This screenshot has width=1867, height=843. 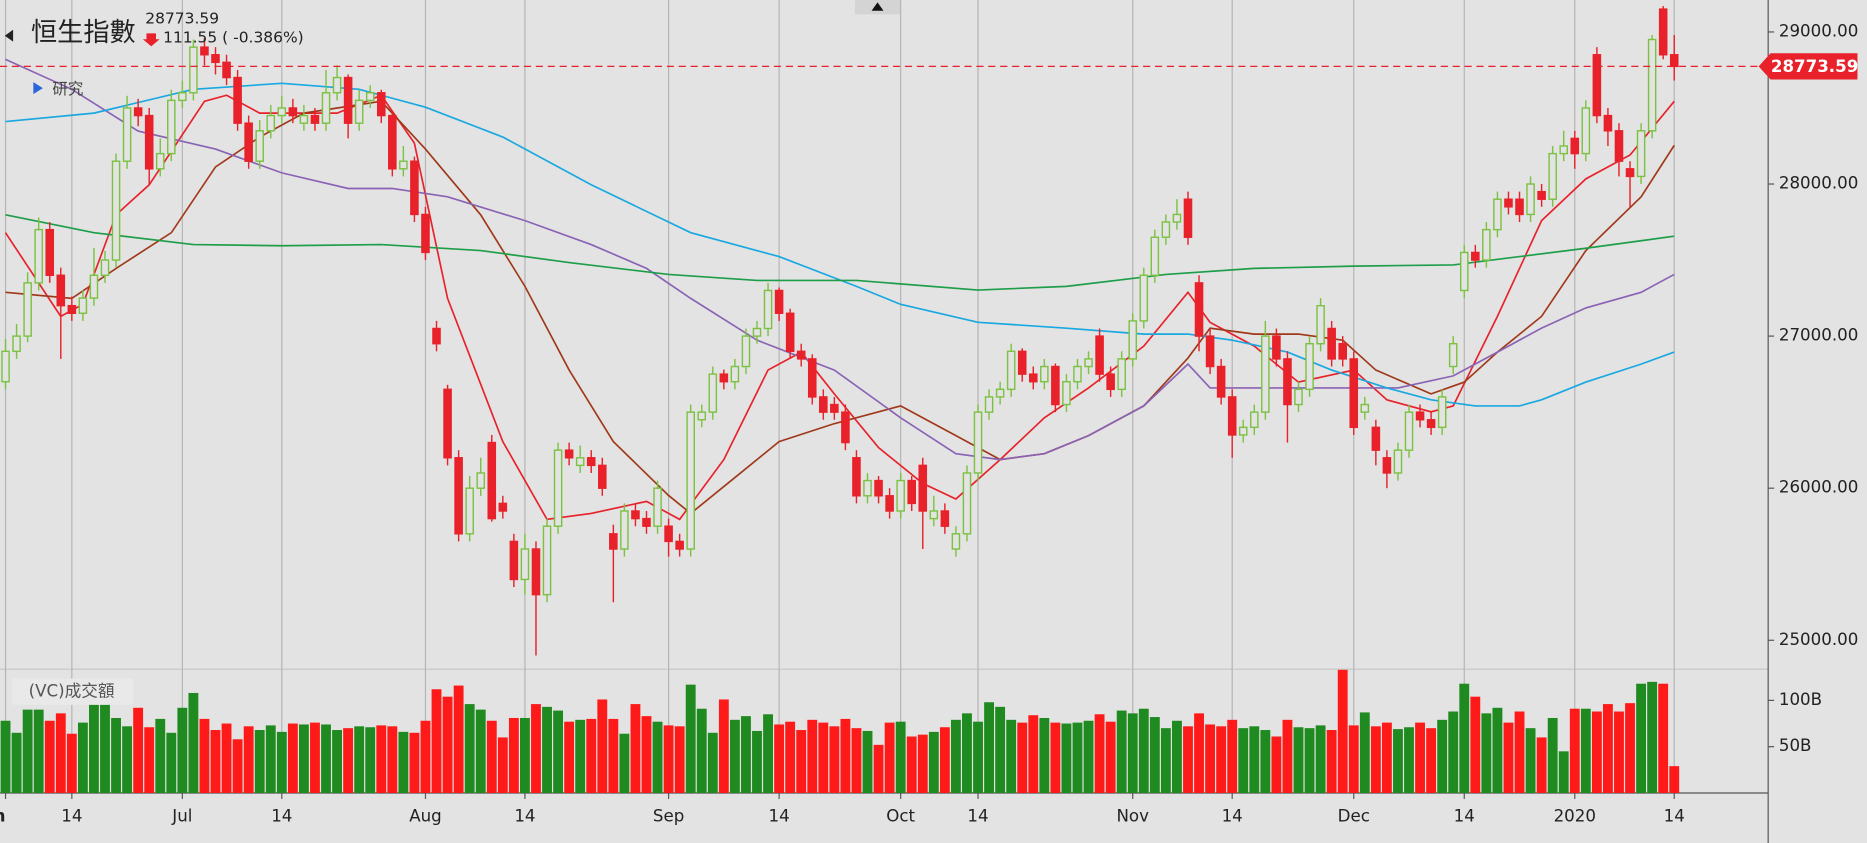 I want to click on y-tick-label: 29000.00, so click(x=1818, y=30).